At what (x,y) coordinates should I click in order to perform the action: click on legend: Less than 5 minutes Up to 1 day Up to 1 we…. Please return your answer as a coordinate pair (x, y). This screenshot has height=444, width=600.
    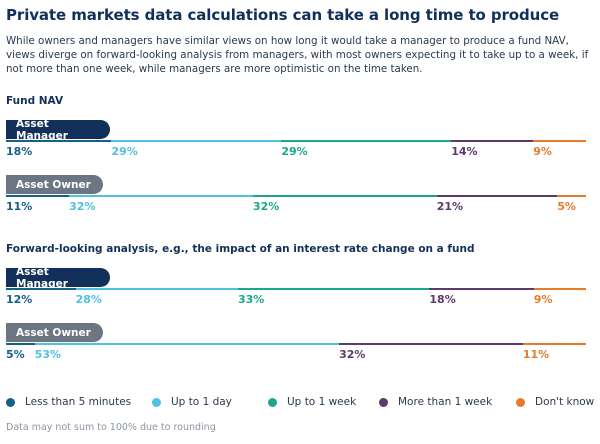
    Looking at the image, I should click on (301, 404).